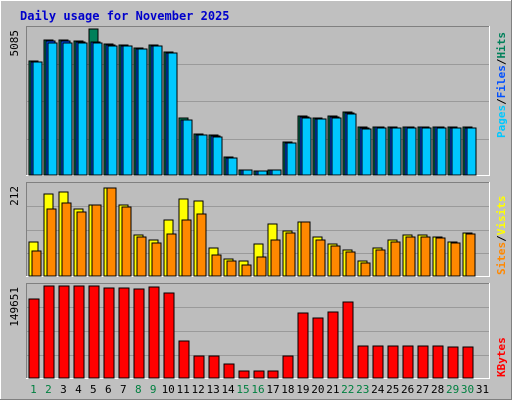  I want to click on day-label-15: 15, so click(242, 389).